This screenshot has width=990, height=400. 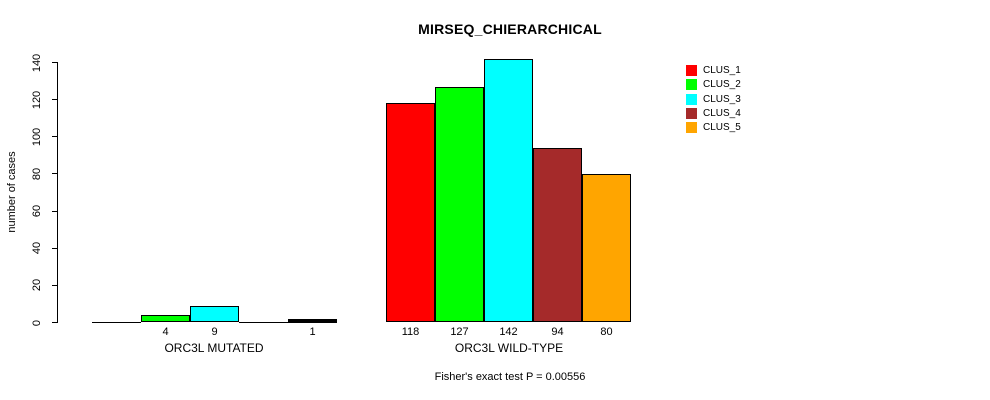 I want to click on bar-clus_5-group1, so click(x=312, y=320).